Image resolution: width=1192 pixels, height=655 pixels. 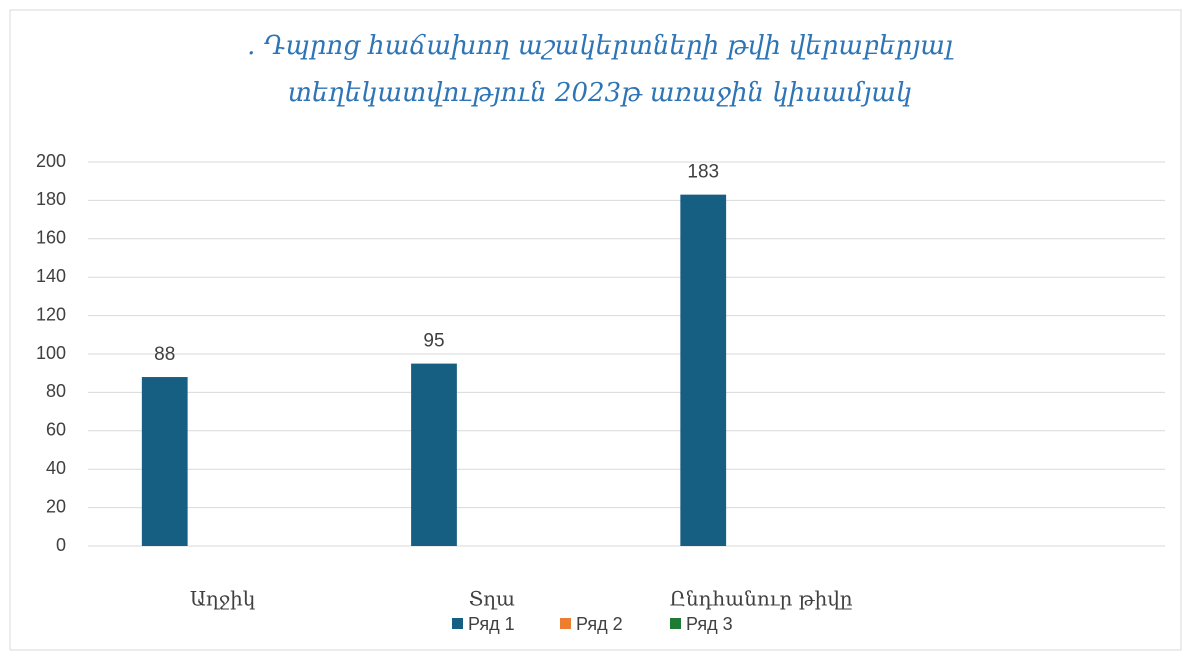 I want to click on y-tick-label: 200, so click(x=51, y=161).